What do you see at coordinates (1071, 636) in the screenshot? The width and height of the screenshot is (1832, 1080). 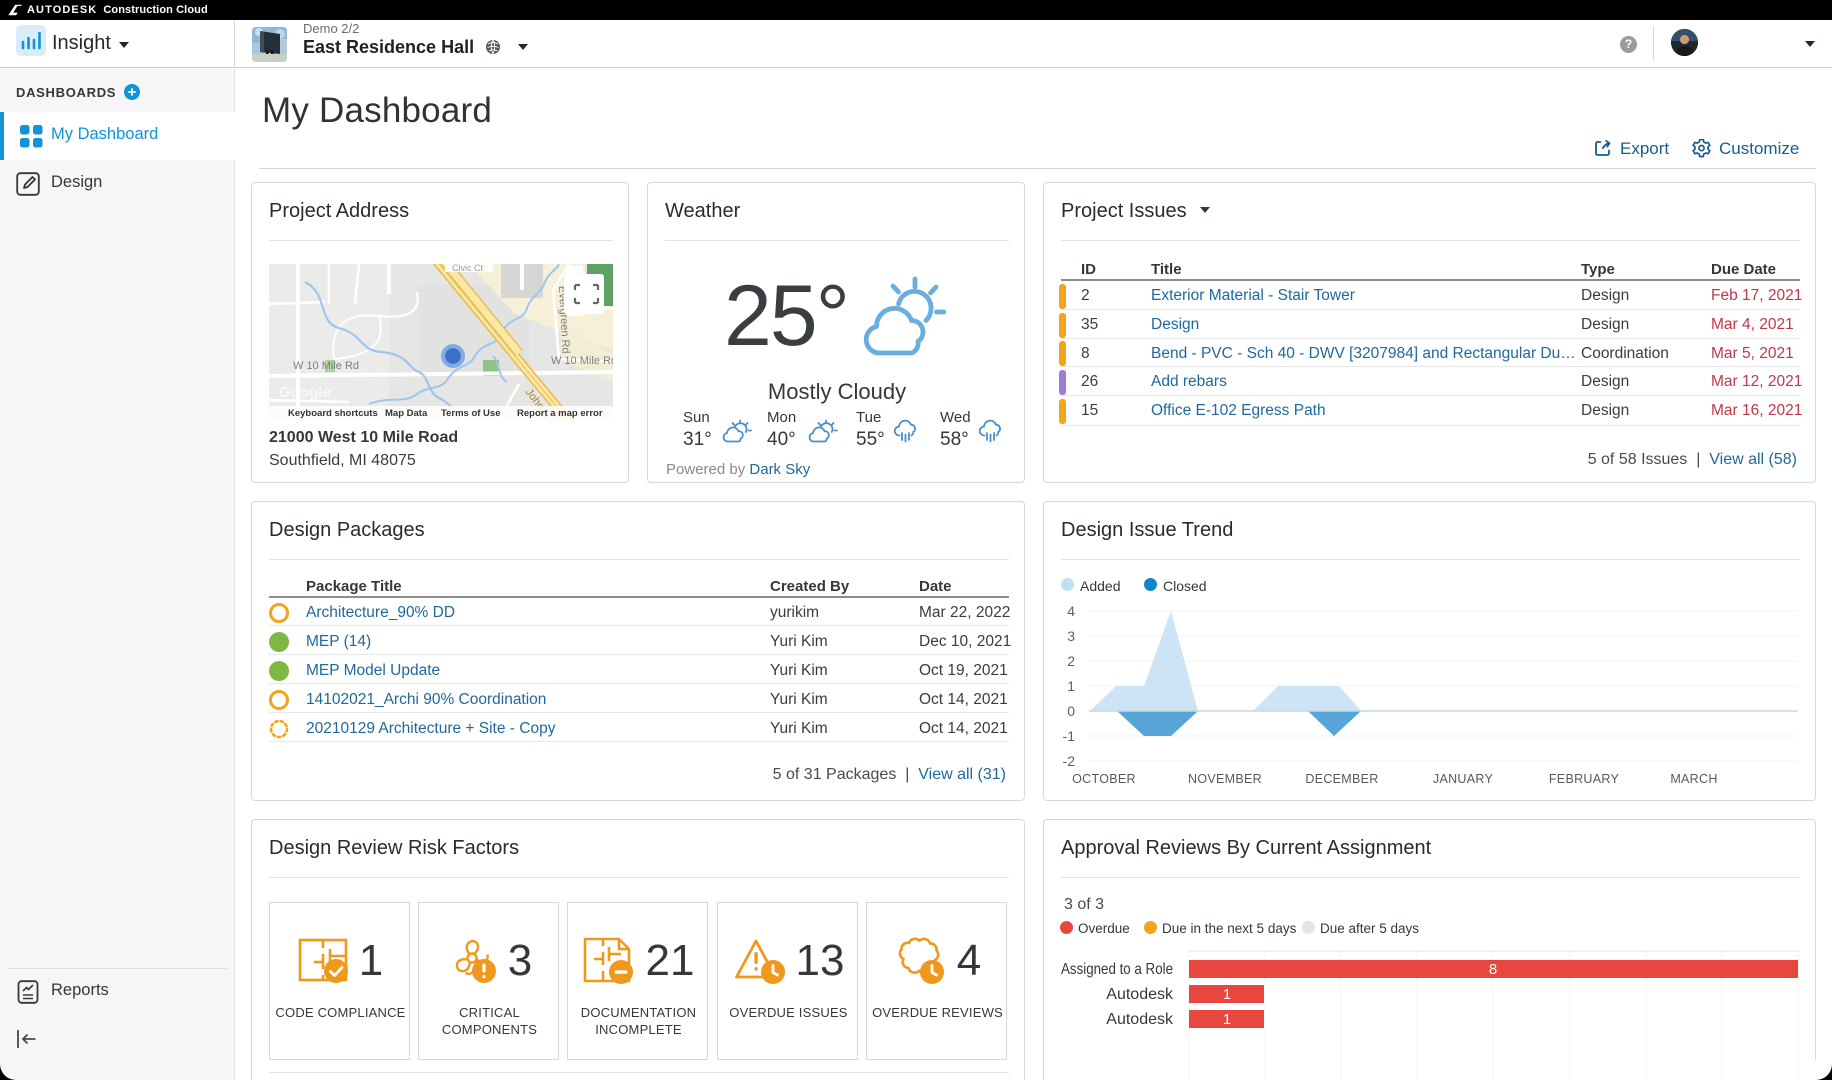 I see `svg-text: 3` at bounding box center [1071, 636].